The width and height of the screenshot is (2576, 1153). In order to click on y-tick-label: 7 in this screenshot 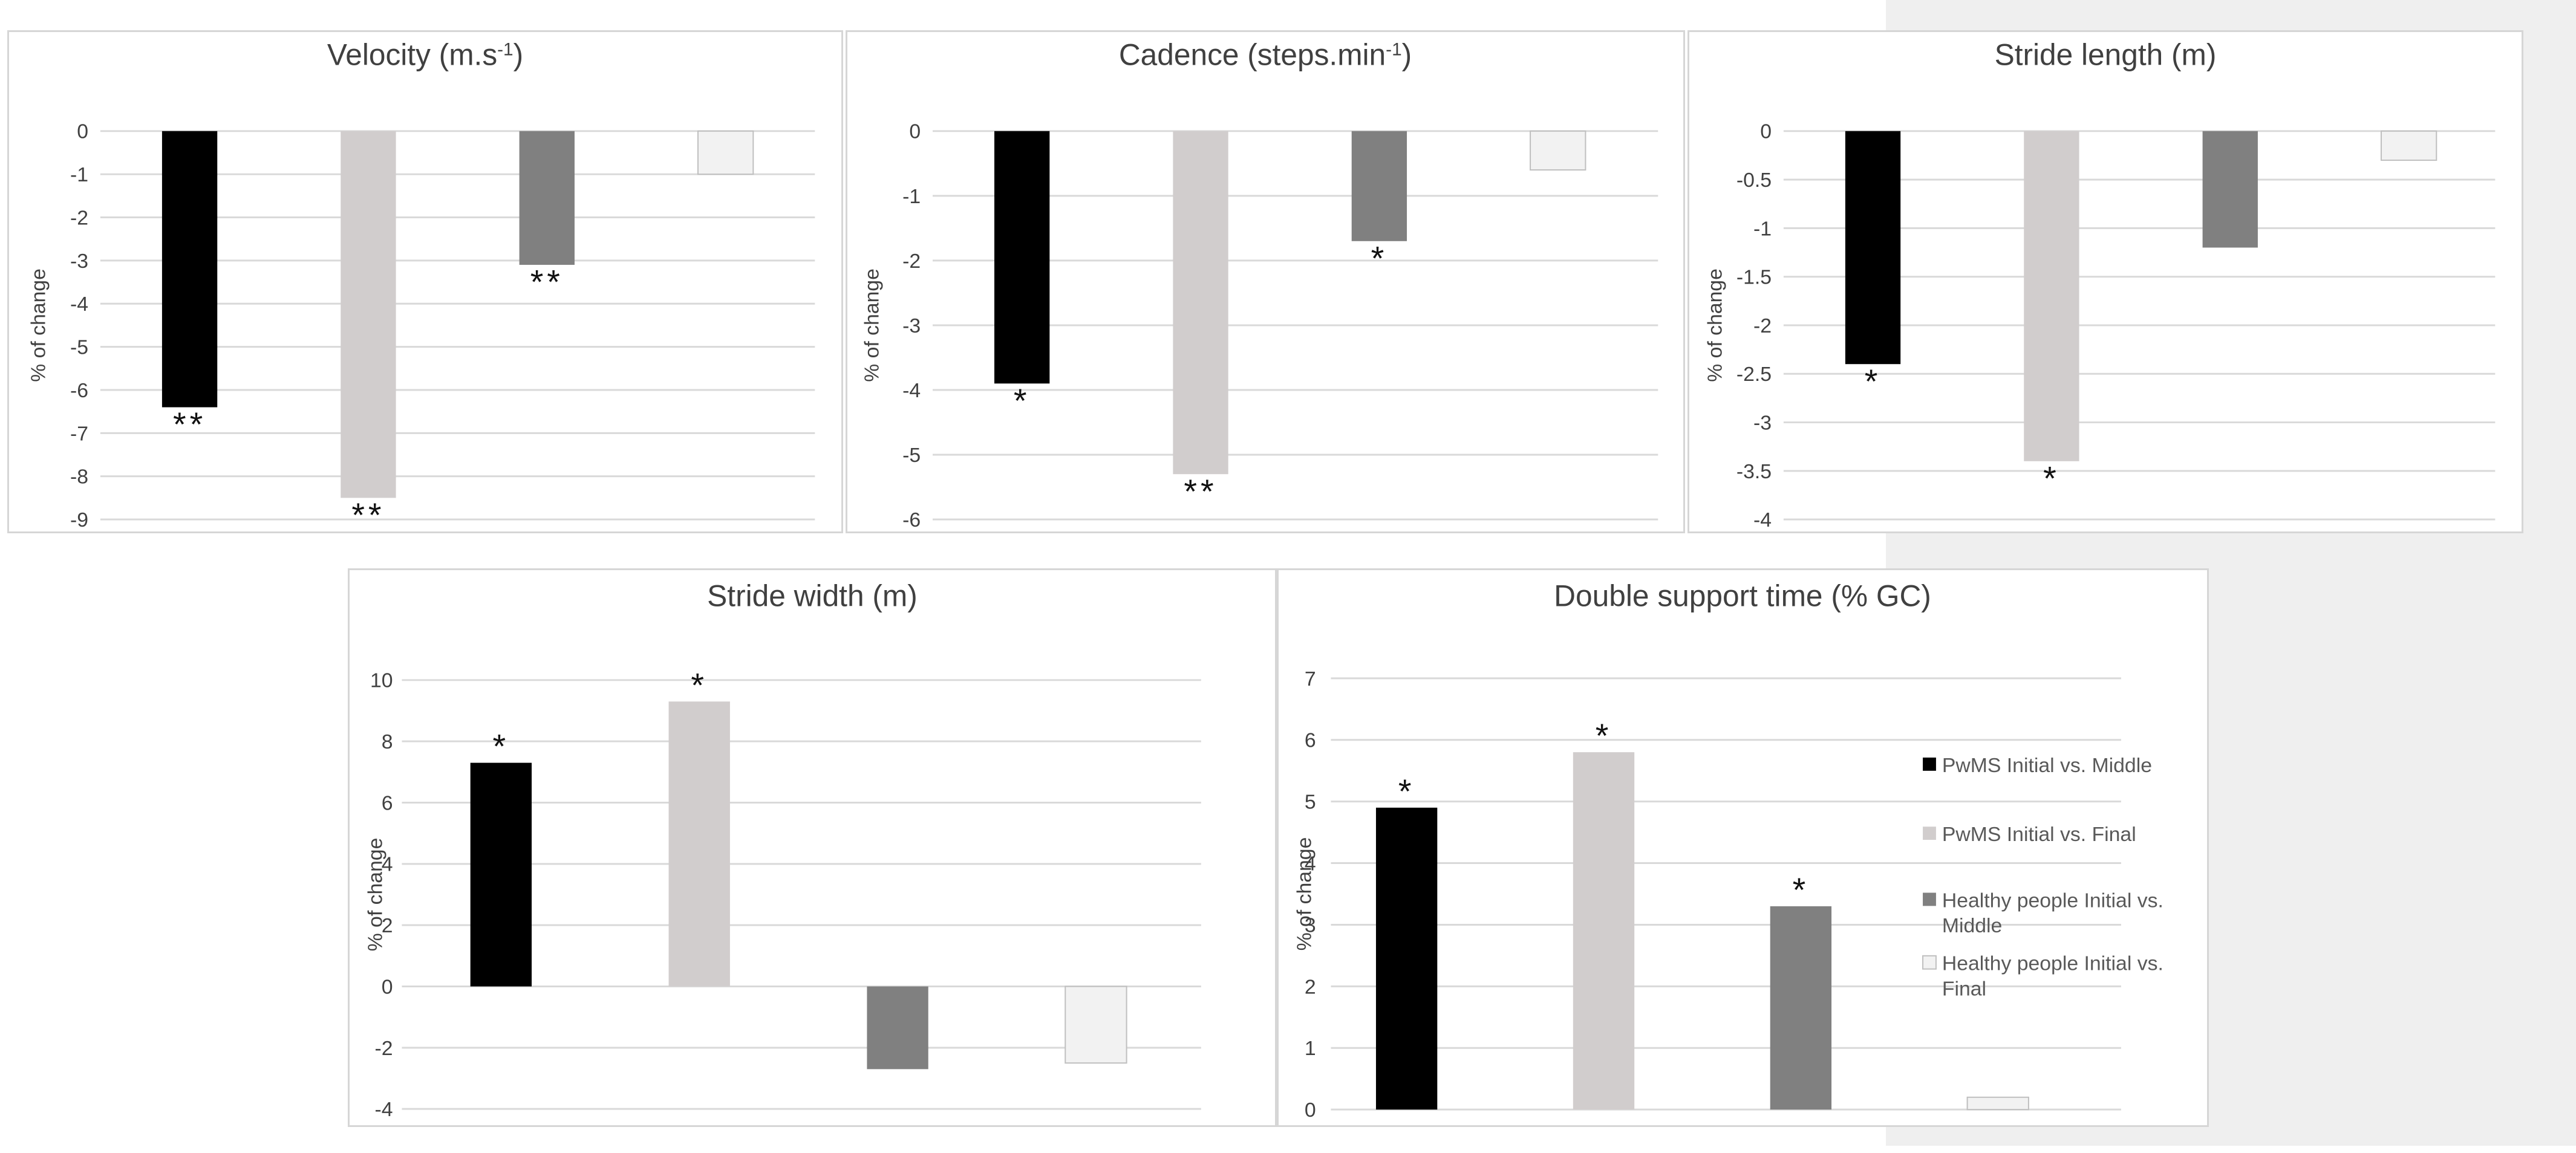, I will do `click(1311, 678)`.